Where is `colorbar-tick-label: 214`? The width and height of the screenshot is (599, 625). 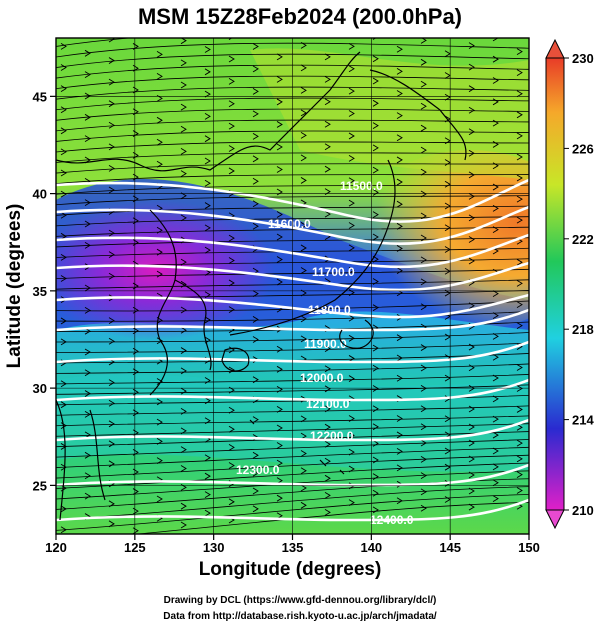
colorbar-tick-label: 214 is located at coordinates (583, 420).